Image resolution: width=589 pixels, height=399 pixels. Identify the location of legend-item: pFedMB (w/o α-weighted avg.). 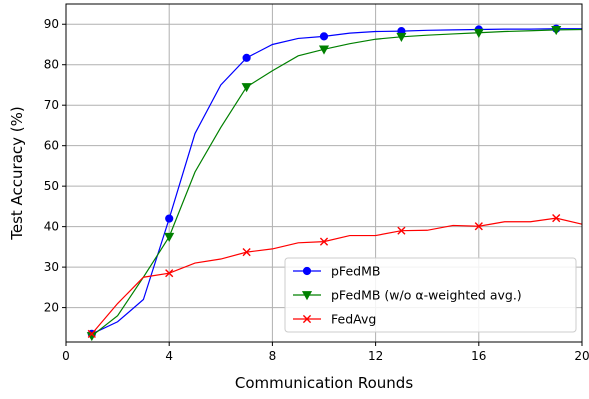
(407, 295).